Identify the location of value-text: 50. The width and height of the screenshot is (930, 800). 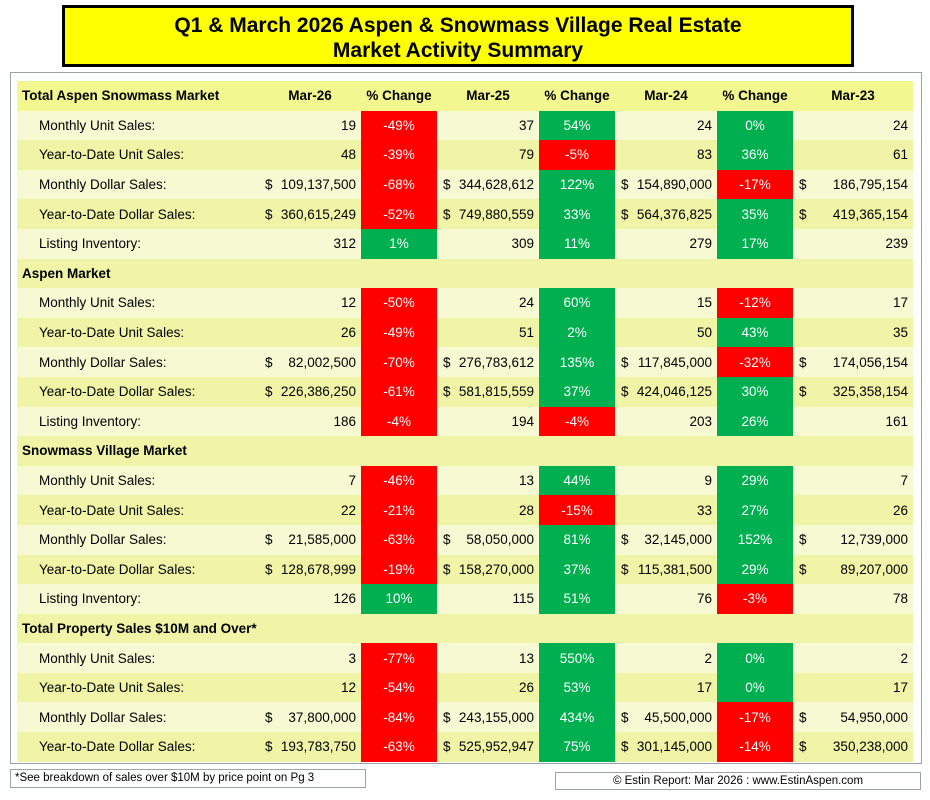
(704, 333).